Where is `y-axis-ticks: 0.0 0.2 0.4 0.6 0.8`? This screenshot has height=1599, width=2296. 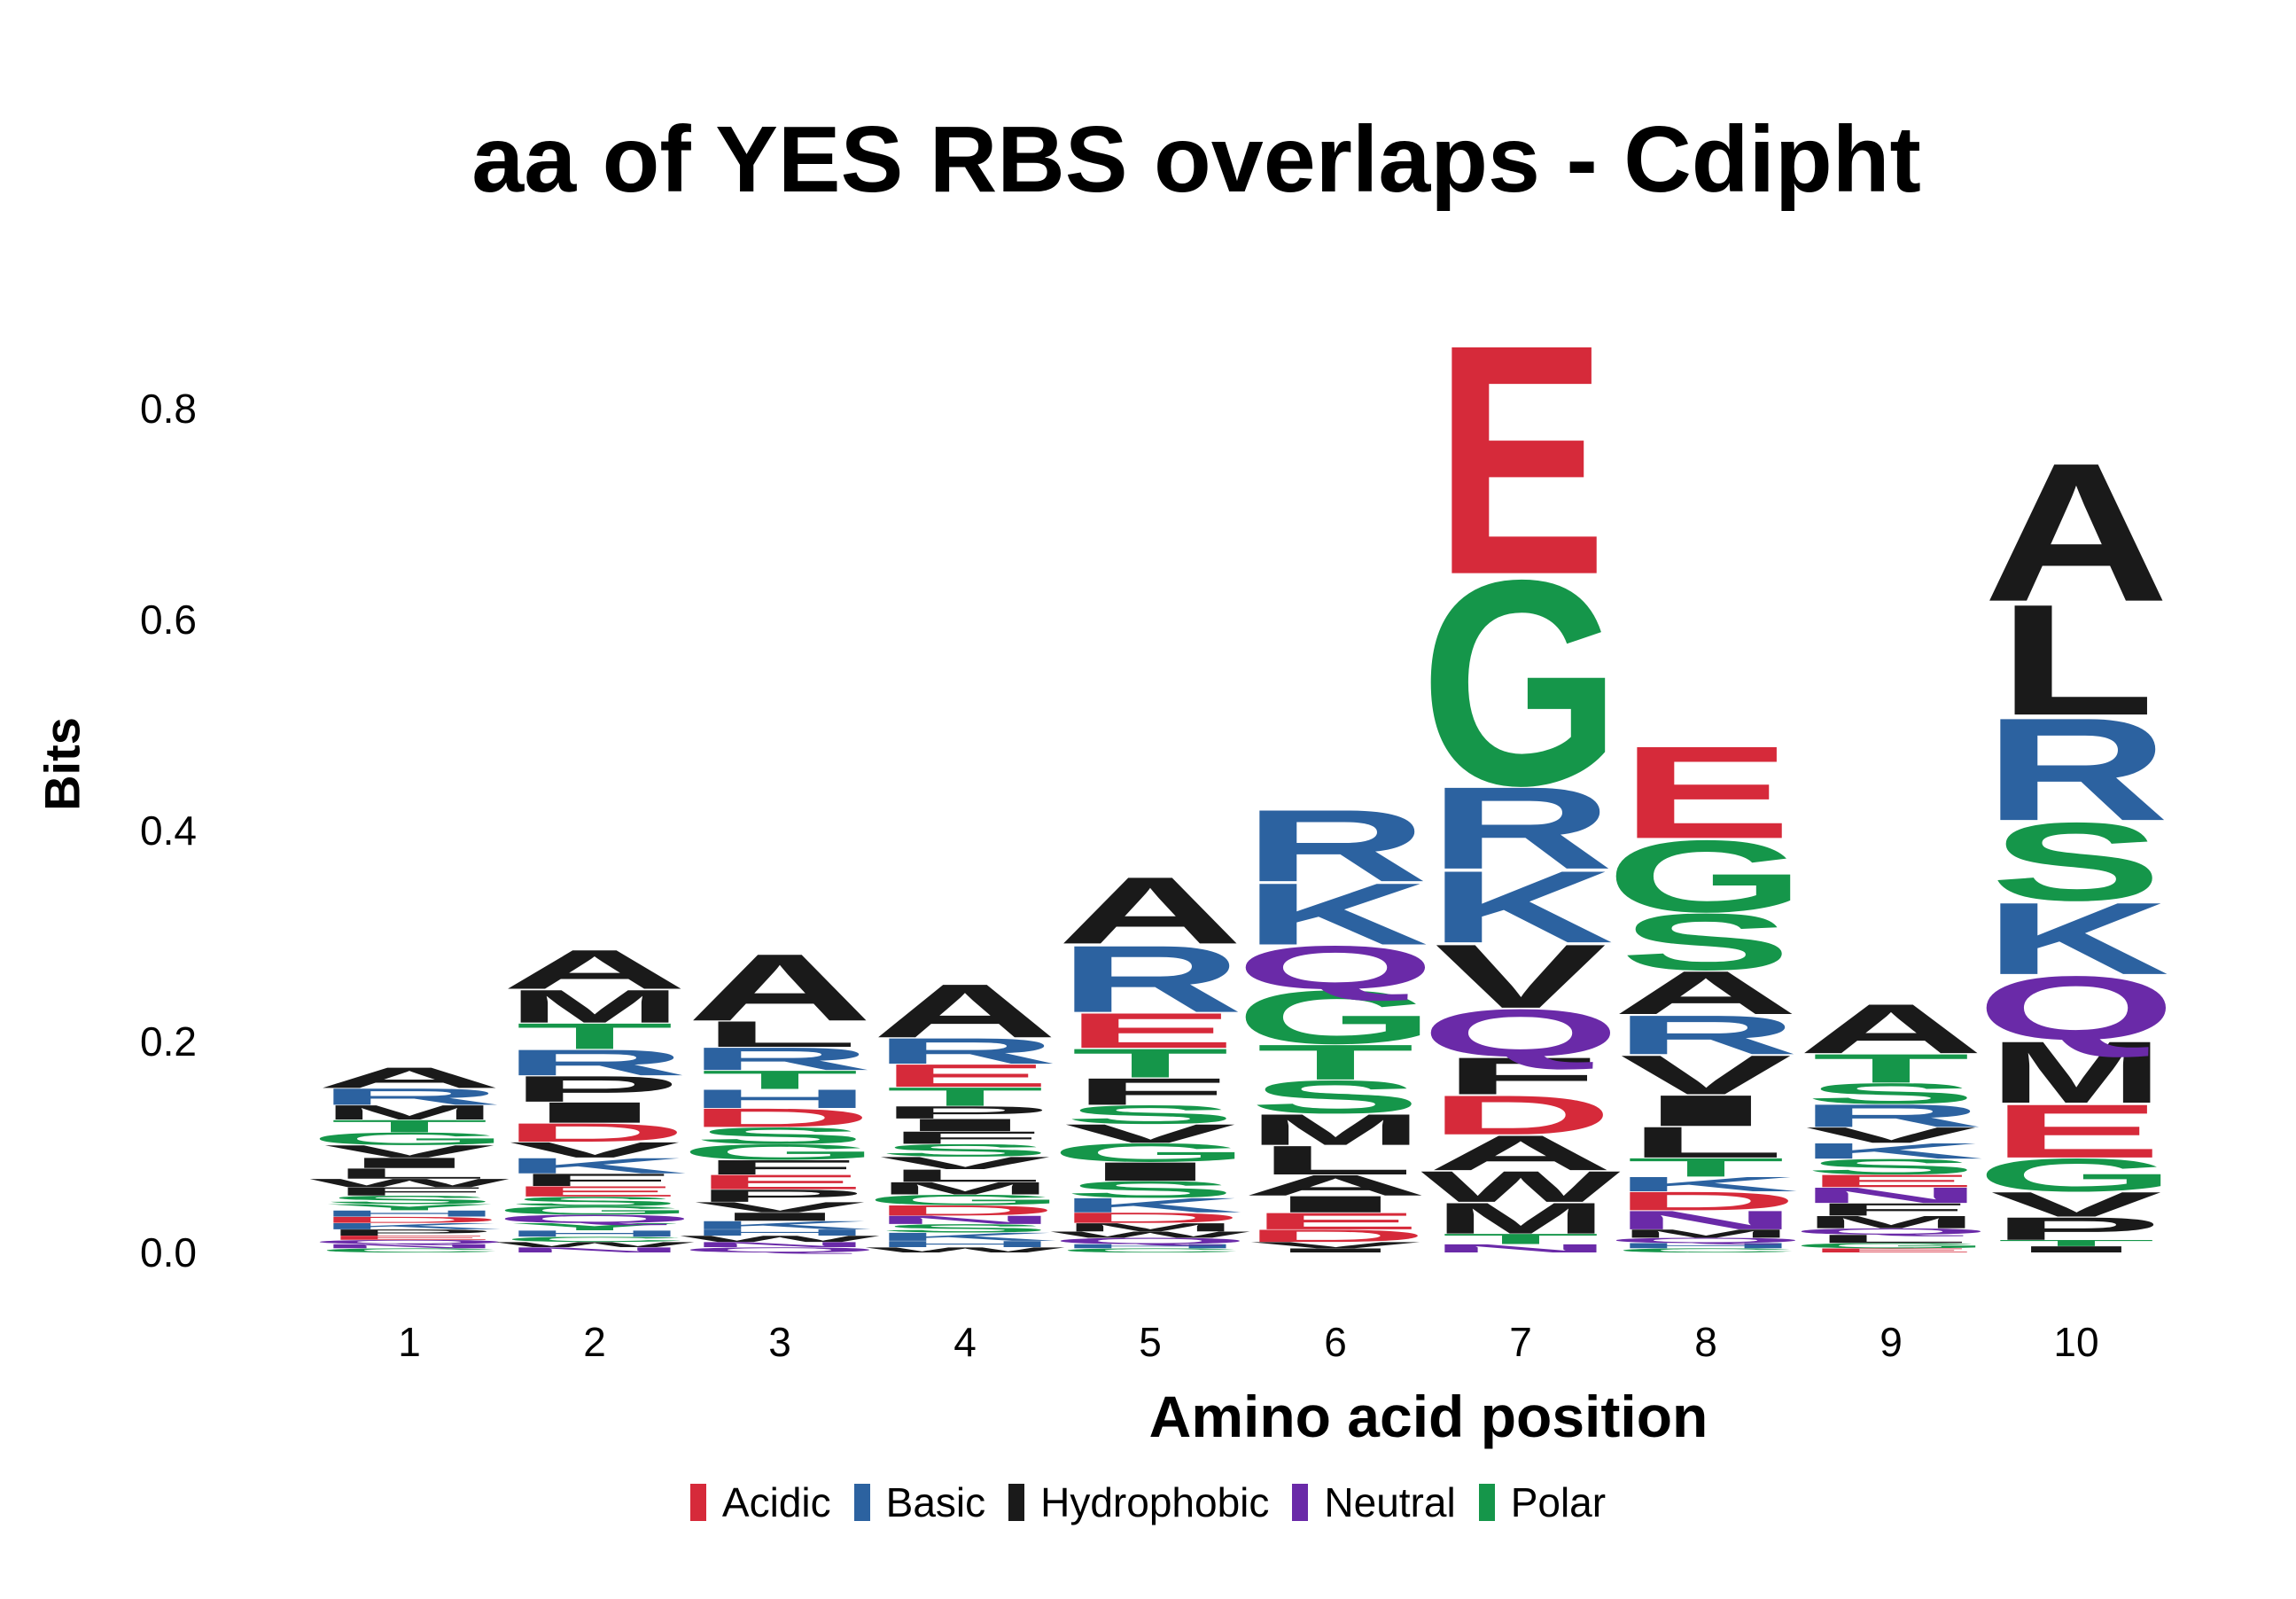
y-axis-ticks: 0.0 0.2 0.4 0.6 0.8 is located at coordinates (168, 830).